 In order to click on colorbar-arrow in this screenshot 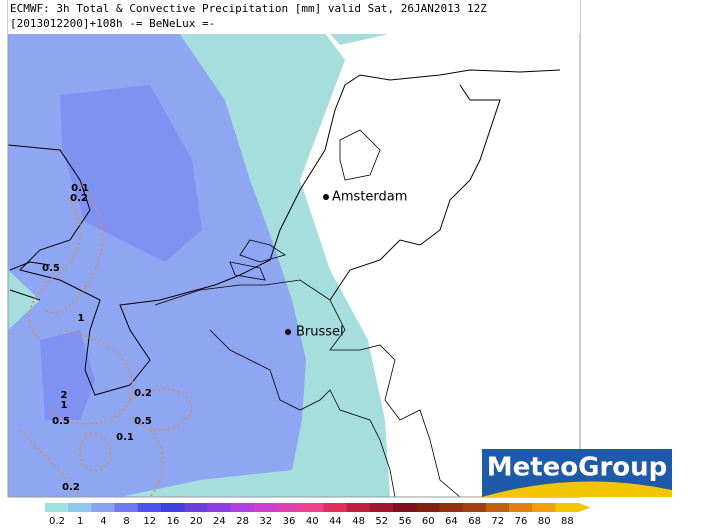, I will do `click(584, 507)`.